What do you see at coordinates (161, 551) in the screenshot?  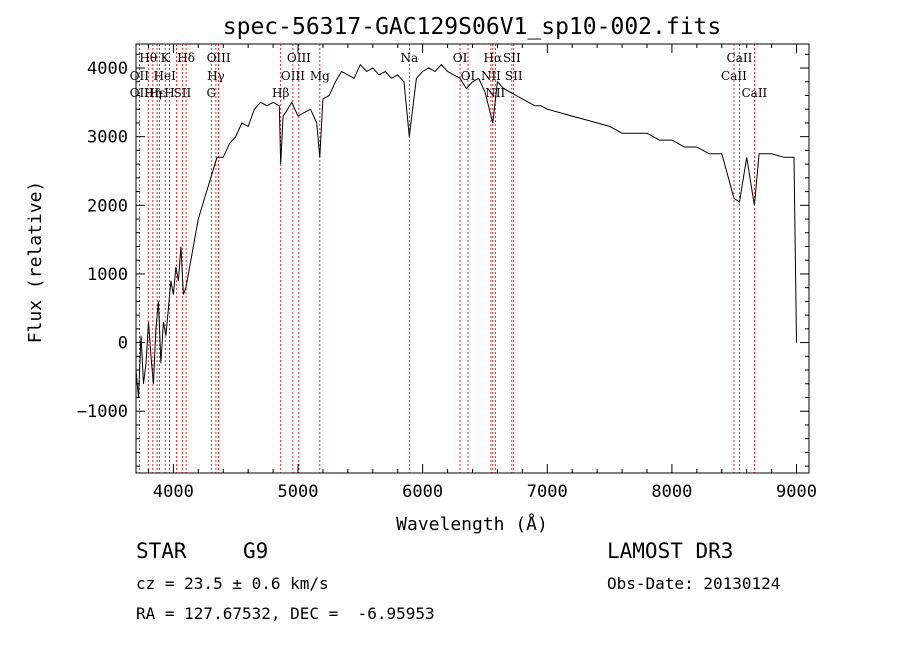 I see `object-class: STAR` at bounding box center [161, 551].